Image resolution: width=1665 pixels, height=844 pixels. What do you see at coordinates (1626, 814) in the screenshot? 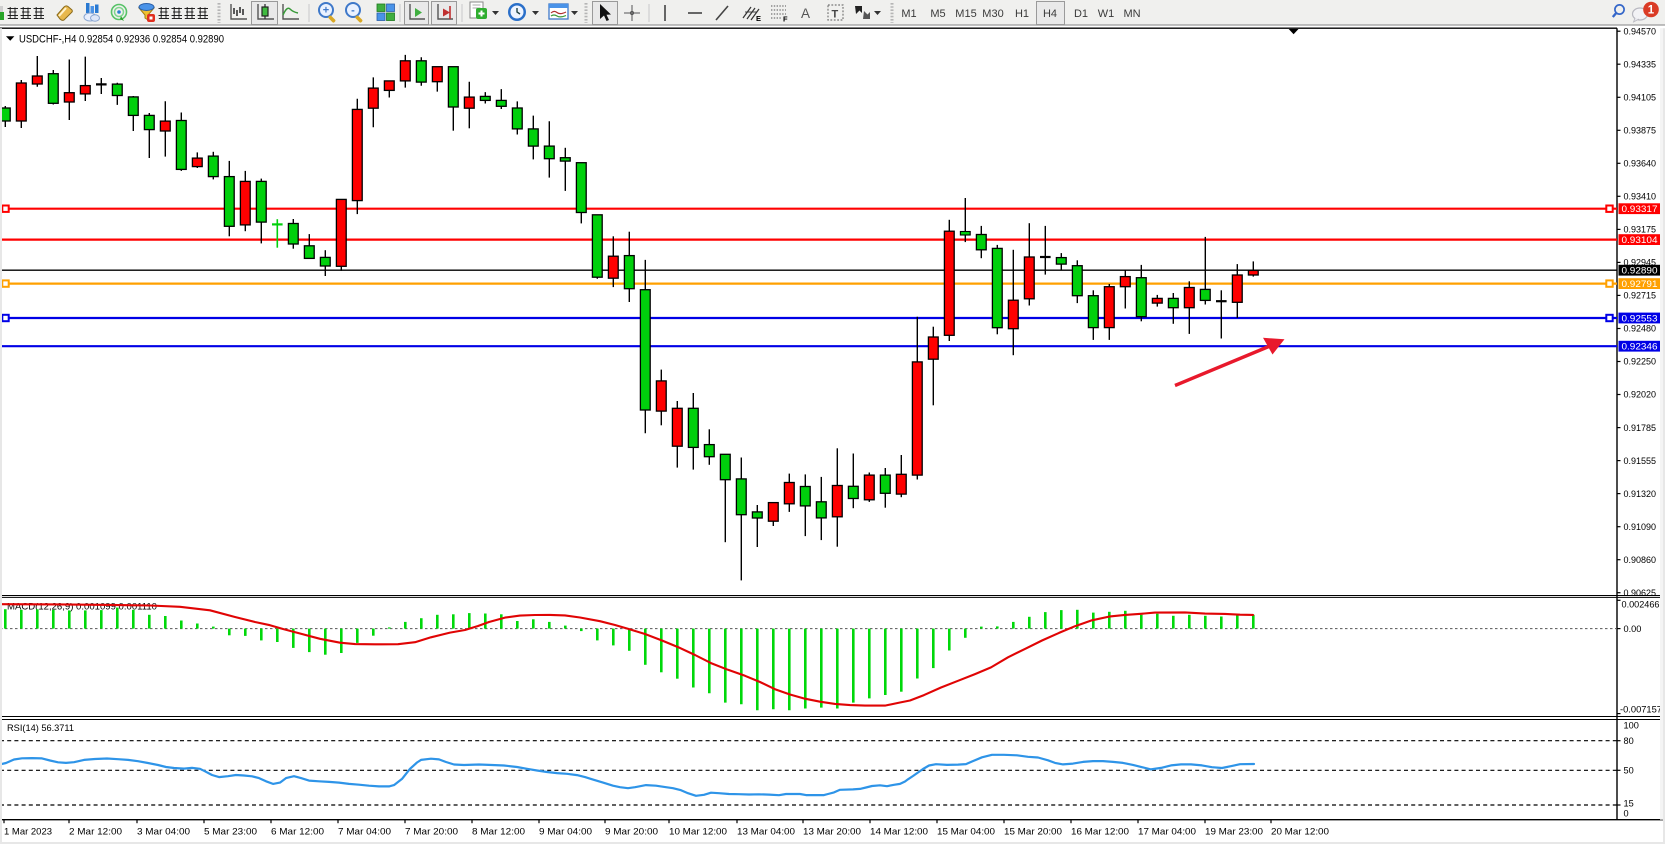
I see `svg-text: 0` at bounding box center [1626, 814].